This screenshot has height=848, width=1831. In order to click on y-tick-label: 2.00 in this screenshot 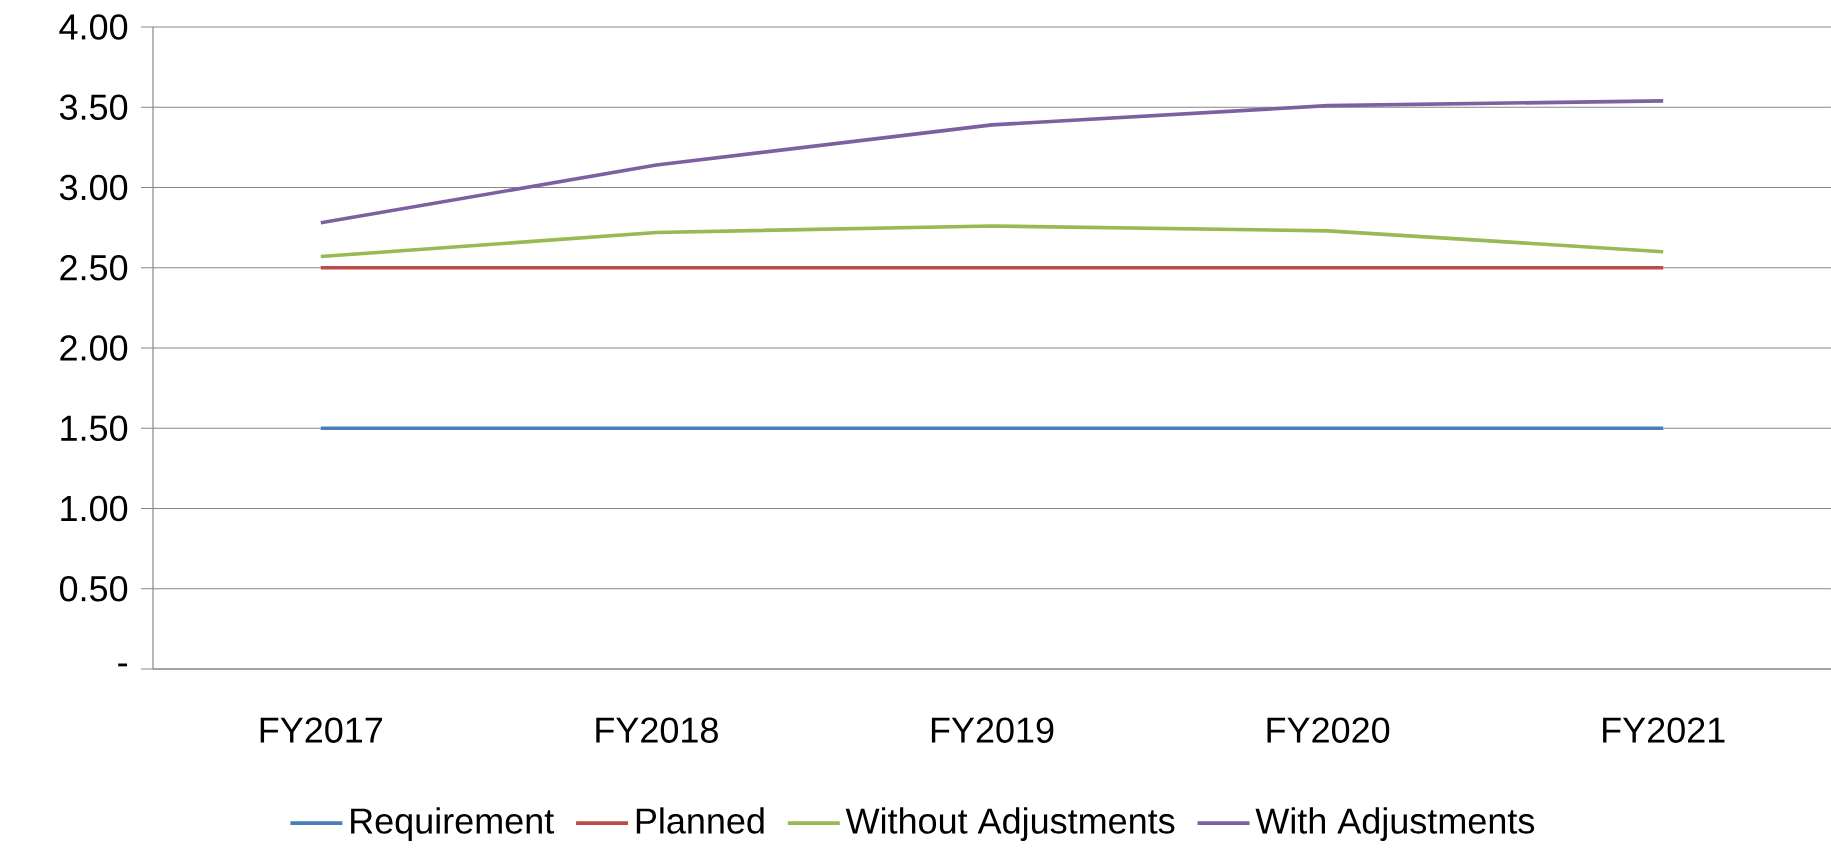, I will do `click(94, 348)`.